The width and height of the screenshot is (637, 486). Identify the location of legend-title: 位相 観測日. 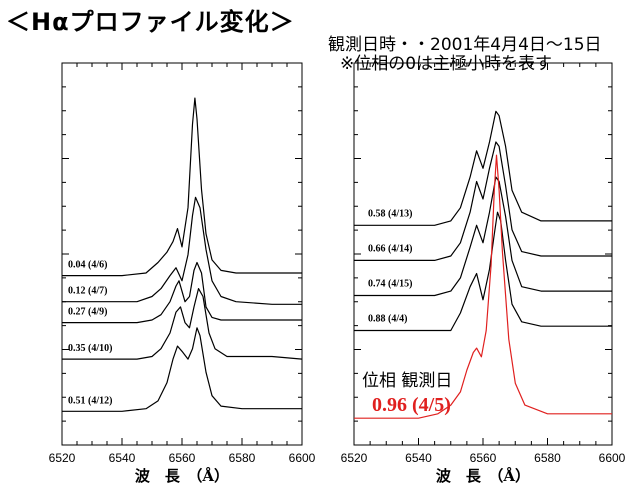
(407, 381).